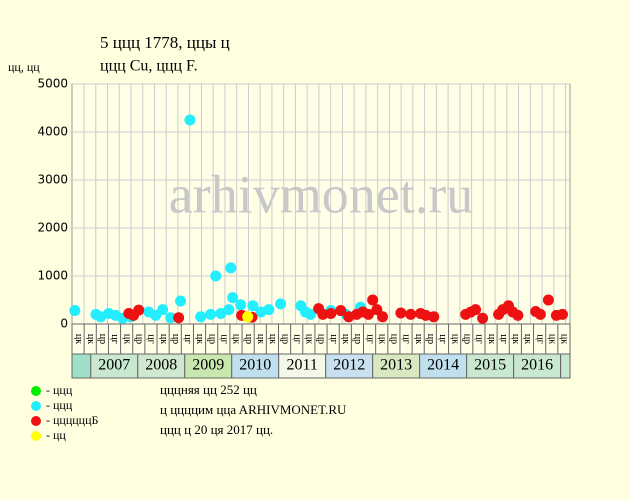 This screenshot has height=500, width=630. What do you see at coordinates (81, 366) in the screenshot?
I see `year-box-pre` at bounding box center [81, 366].